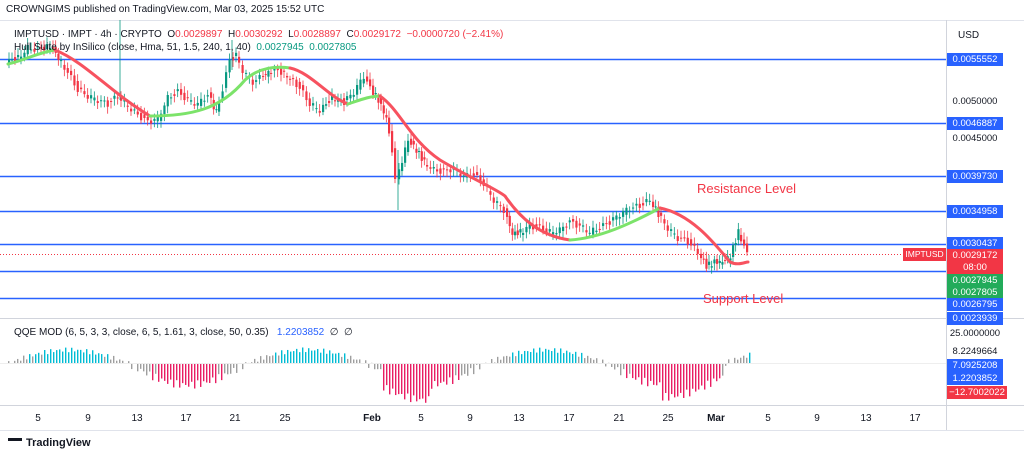  I want to click on time-label: 9, so click(470, 418).